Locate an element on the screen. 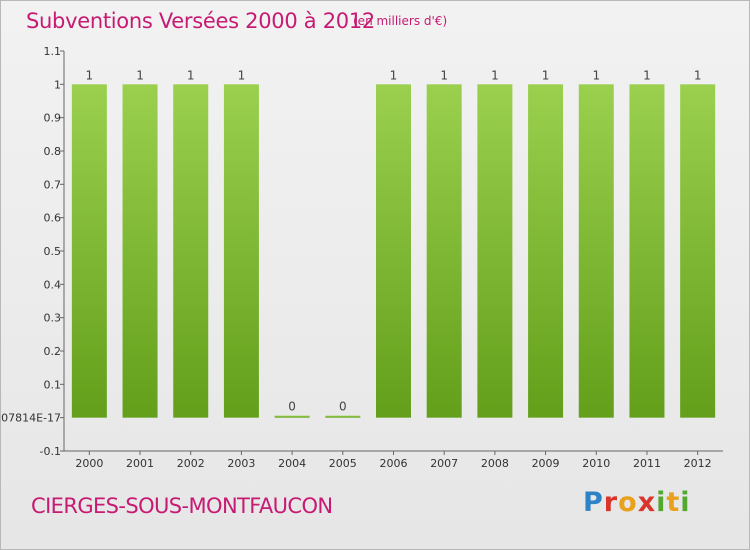 The image size is (750, 550). y-tick-label: 0.7 is located at coordinates (53, 184).